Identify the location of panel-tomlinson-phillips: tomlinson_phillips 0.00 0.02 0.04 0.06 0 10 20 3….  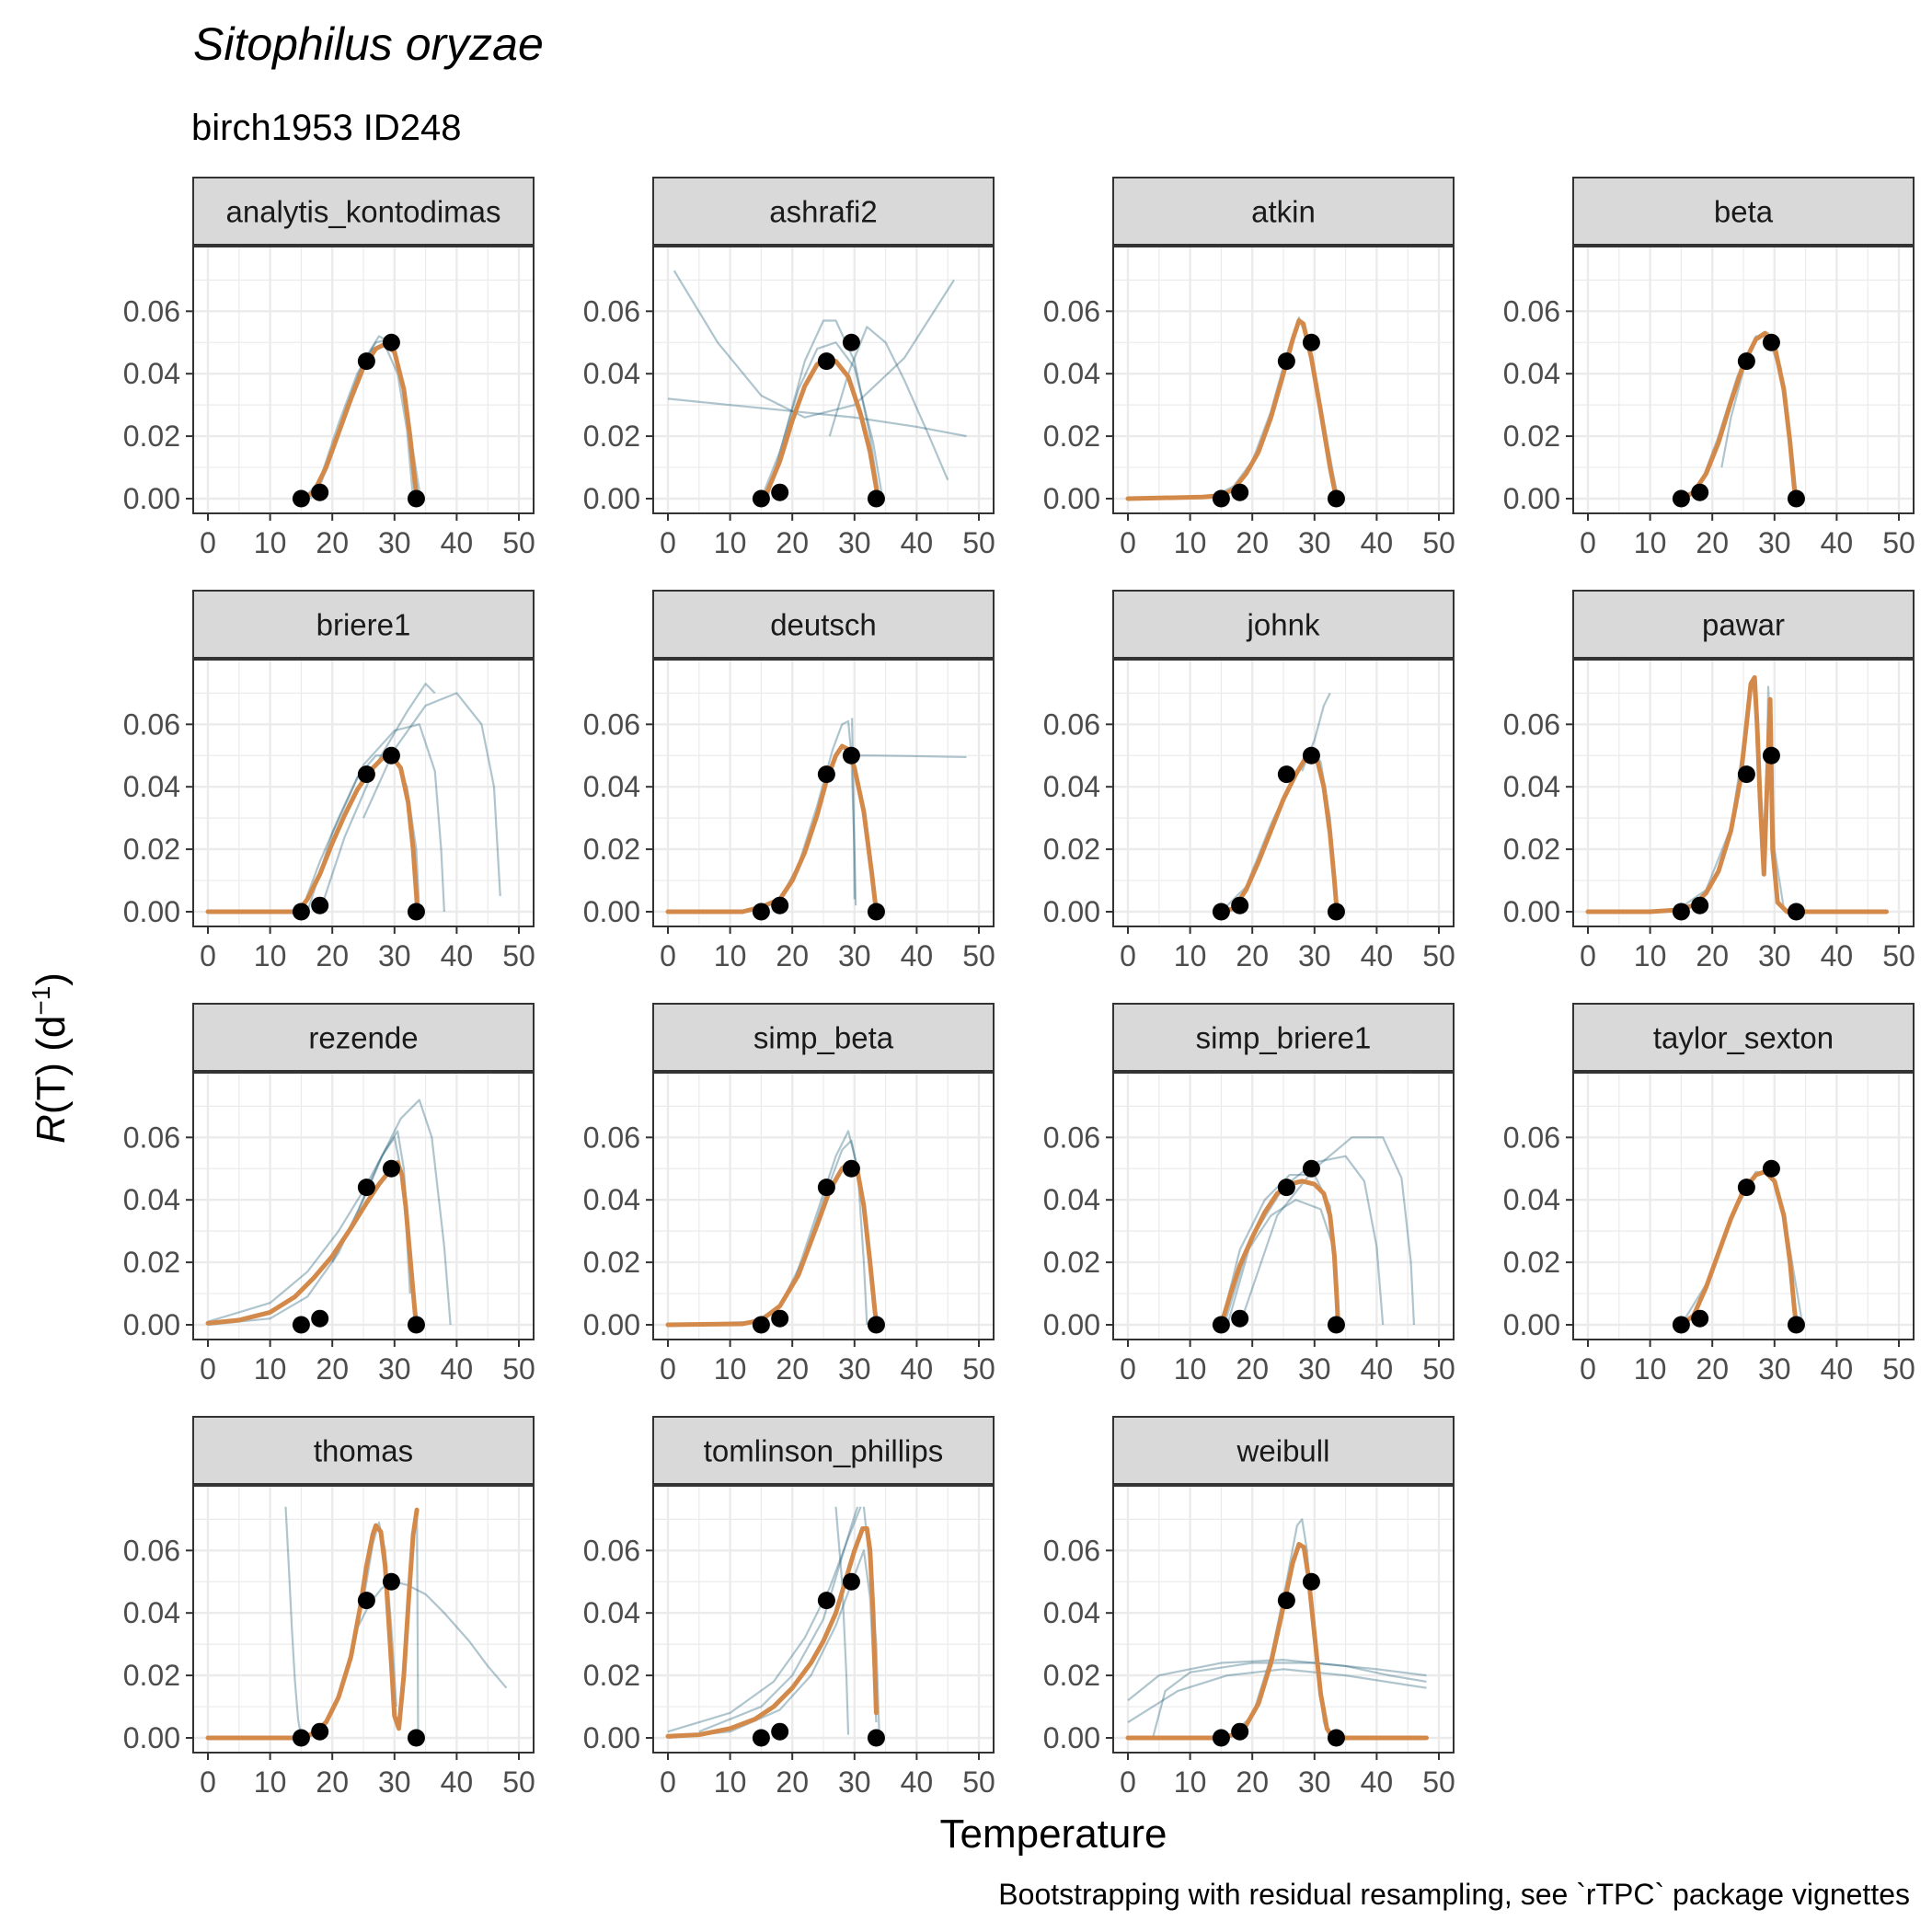
(789, 1607).